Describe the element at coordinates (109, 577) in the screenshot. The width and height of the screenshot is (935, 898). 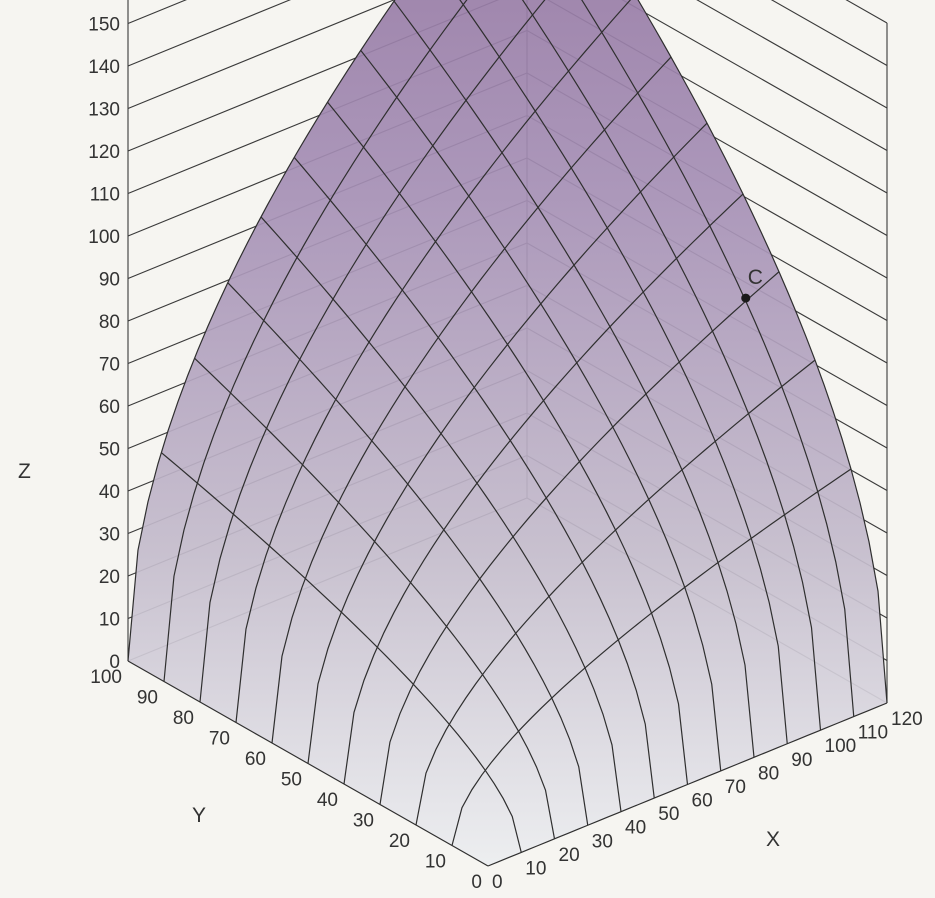
I see `z-tick-label: 20` at that location.